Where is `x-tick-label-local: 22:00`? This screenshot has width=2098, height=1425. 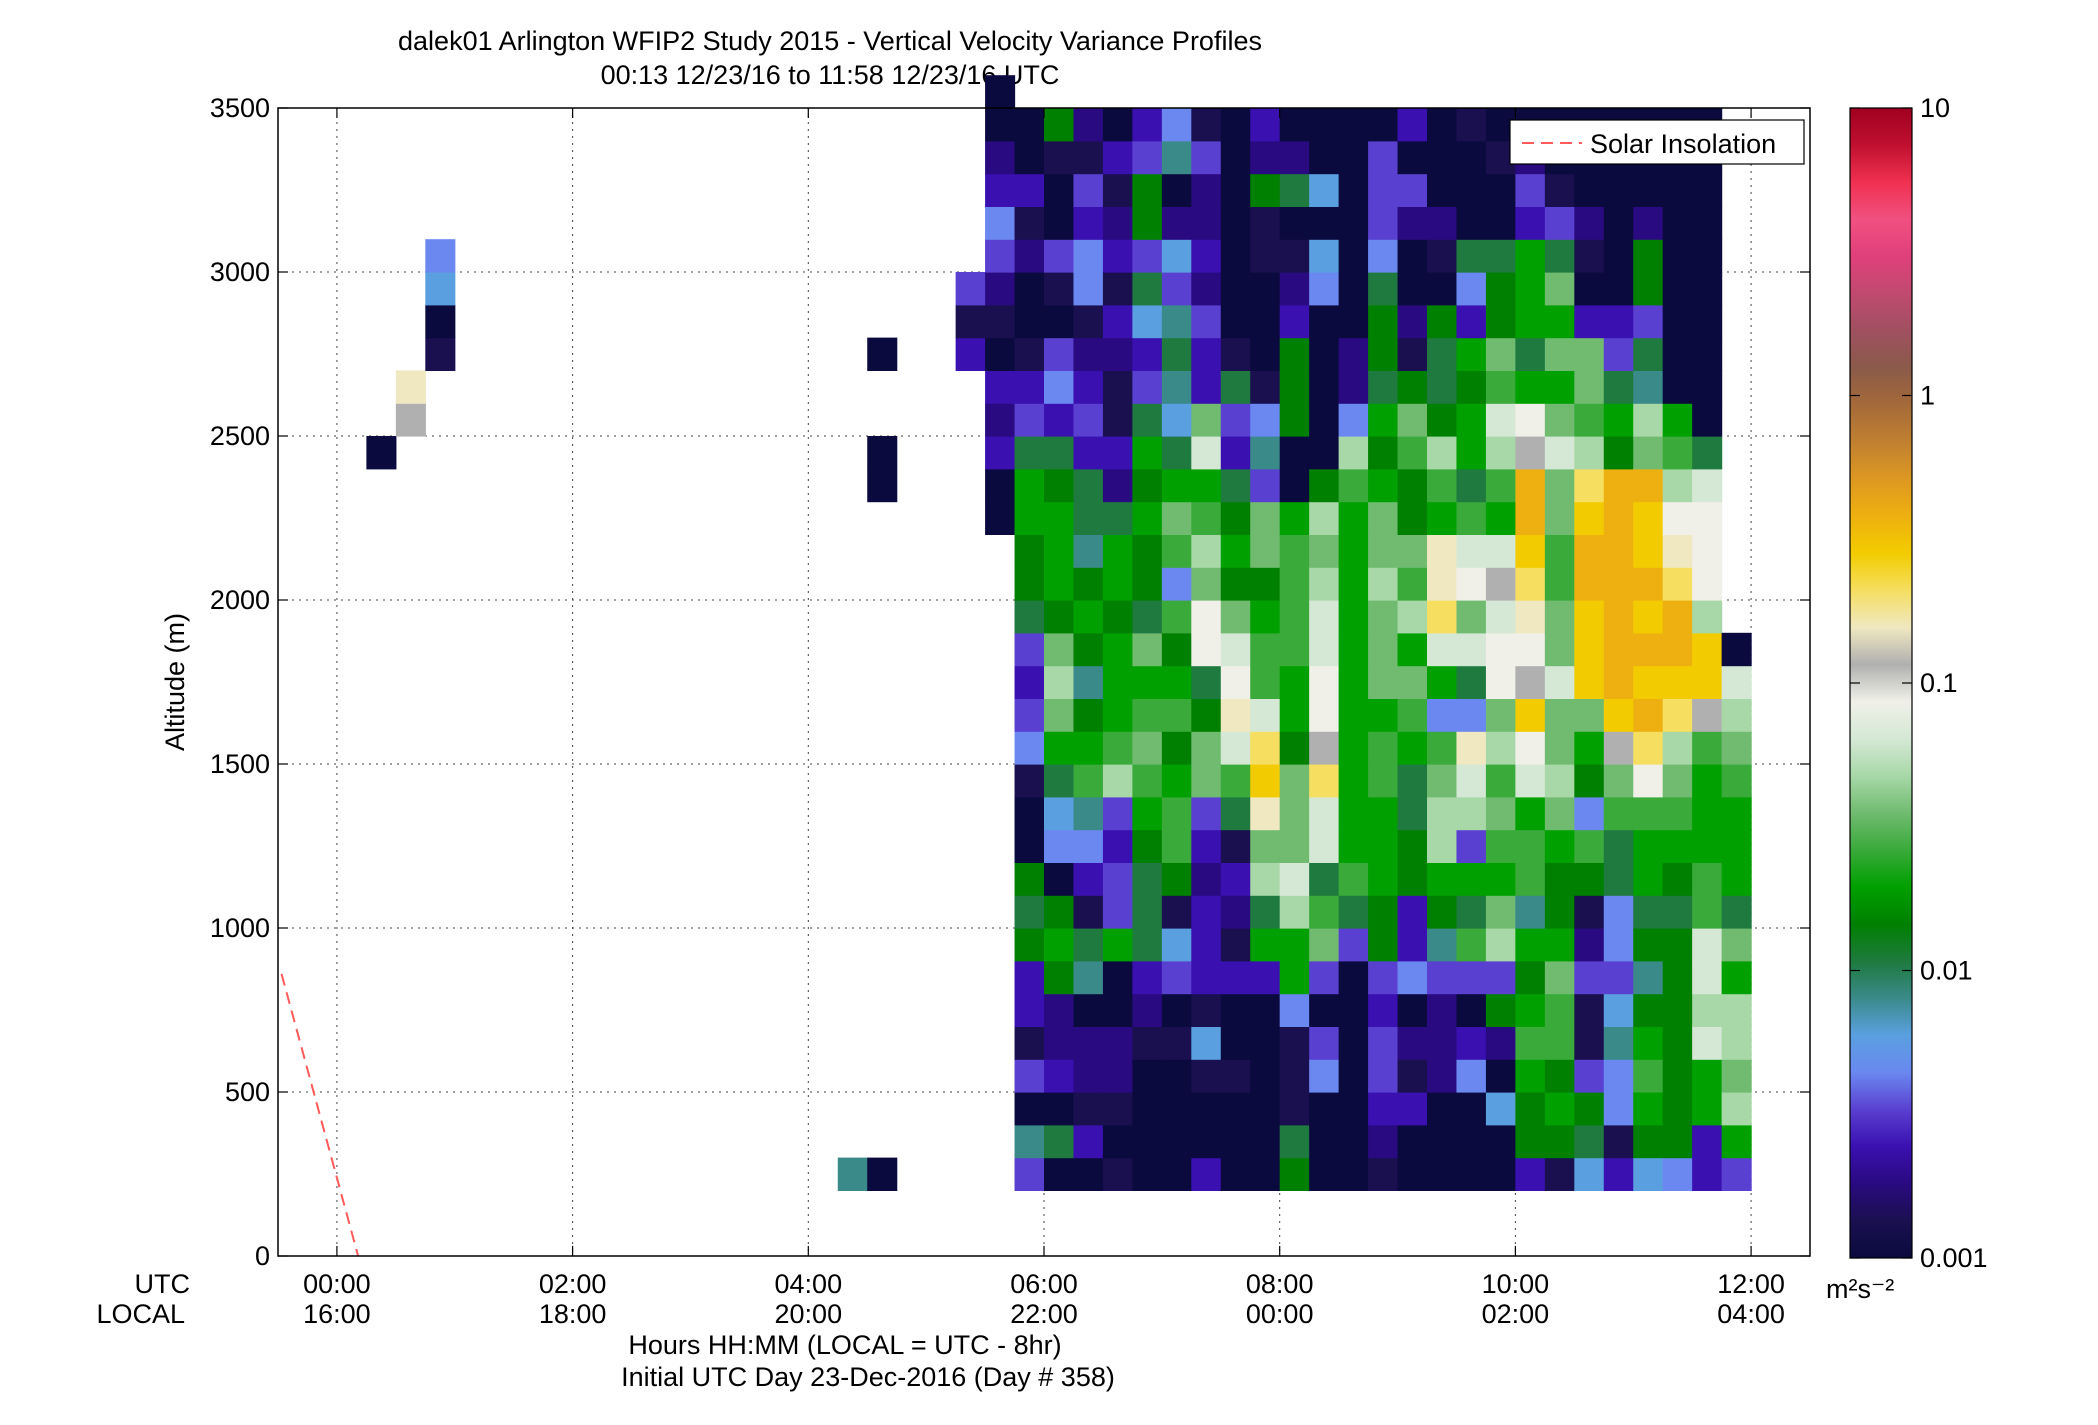 x-tick-label-local: 22:00 is located at coordinates (1044, 1314).